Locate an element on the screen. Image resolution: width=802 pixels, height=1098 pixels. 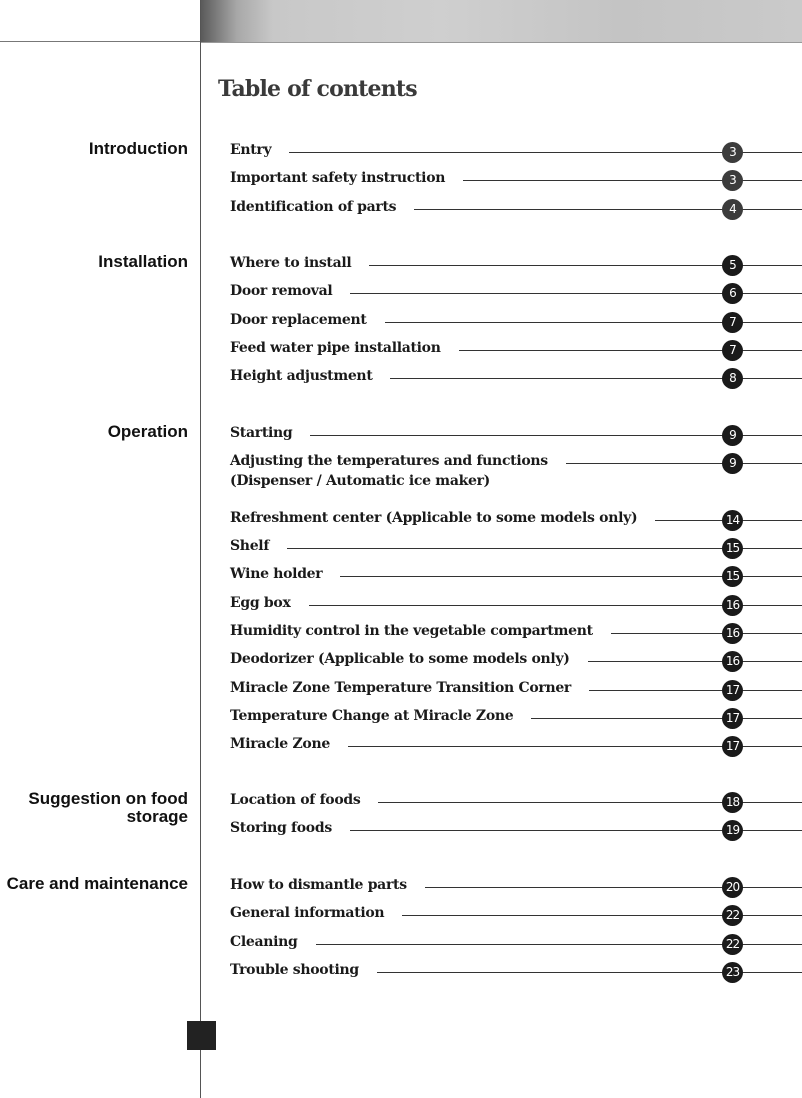
entry-title: Shelf is located at coordinates (259, 546).